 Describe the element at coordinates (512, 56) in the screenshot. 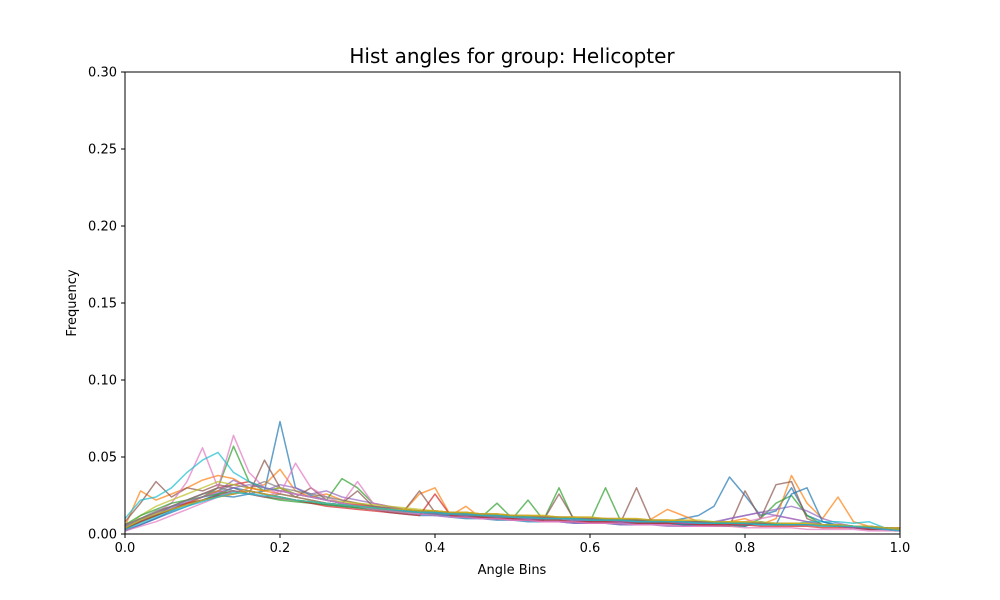

I see `chart-title: Hist angles for group: Helicopter` at that location.